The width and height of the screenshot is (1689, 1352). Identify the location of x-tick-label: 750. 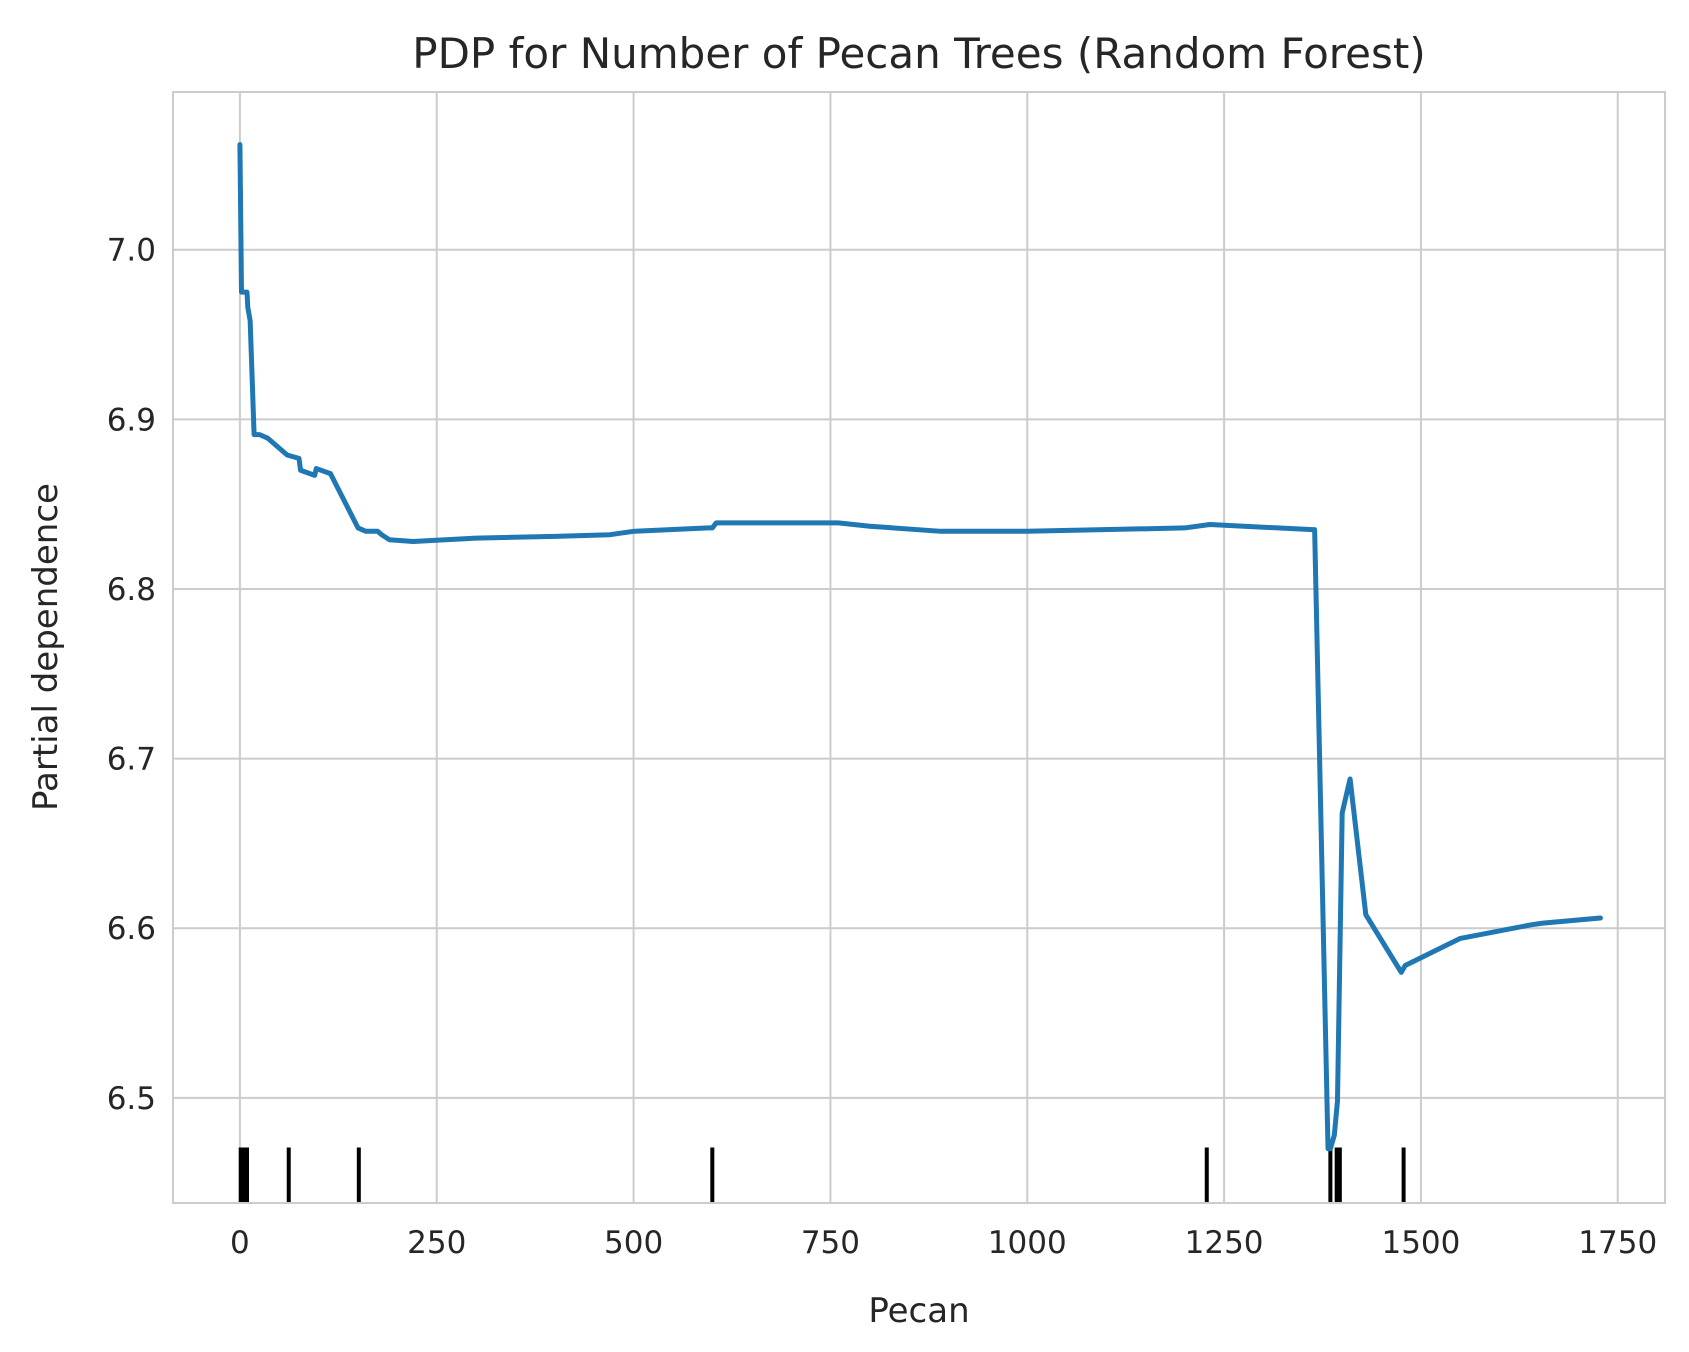
(830, 1243).